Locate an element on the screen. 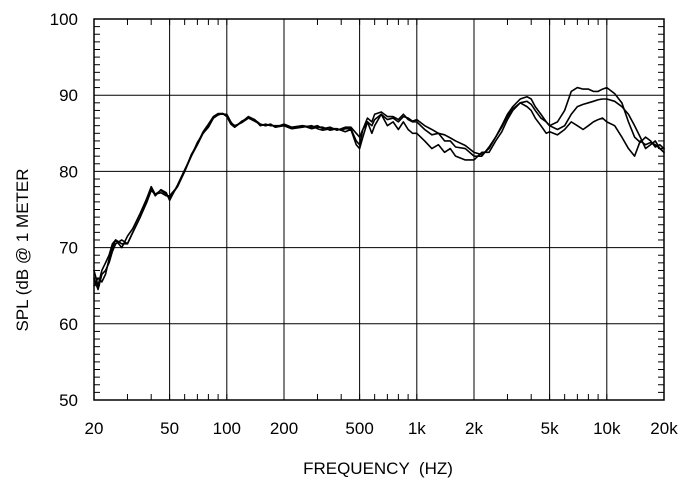 The image size is (690, 490). y-axis-tick-labels: 50 60 70 80 90 100 is located at coordinates (64, 210).